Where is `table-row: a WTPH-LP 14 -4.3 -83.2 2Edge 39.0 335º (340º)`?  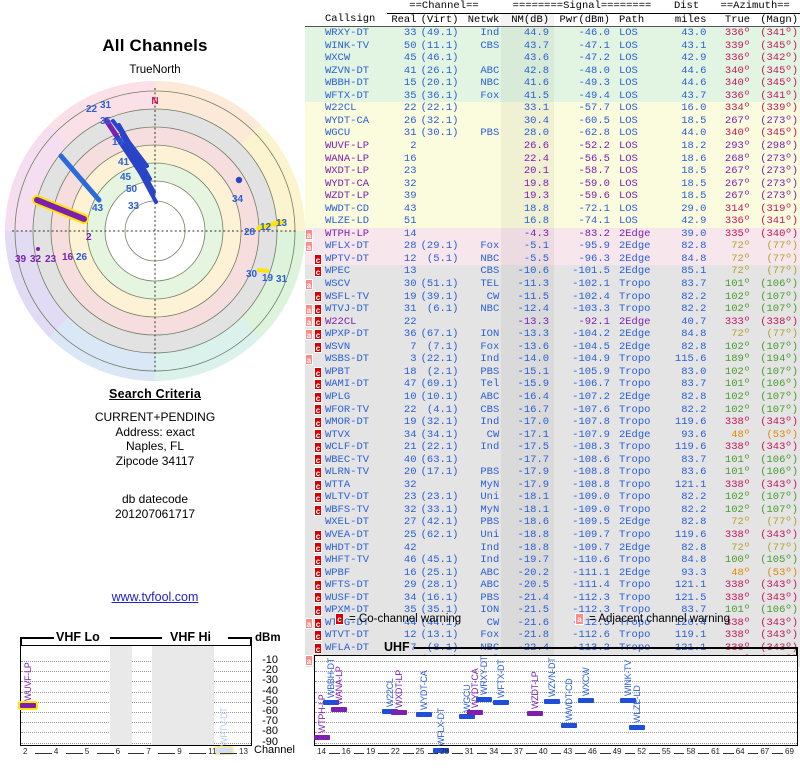
table-row: a WTPH-LP 14 -4.3 -83.2 2Edge 39.0 335º (340º) is located at coordinates (552, 234).